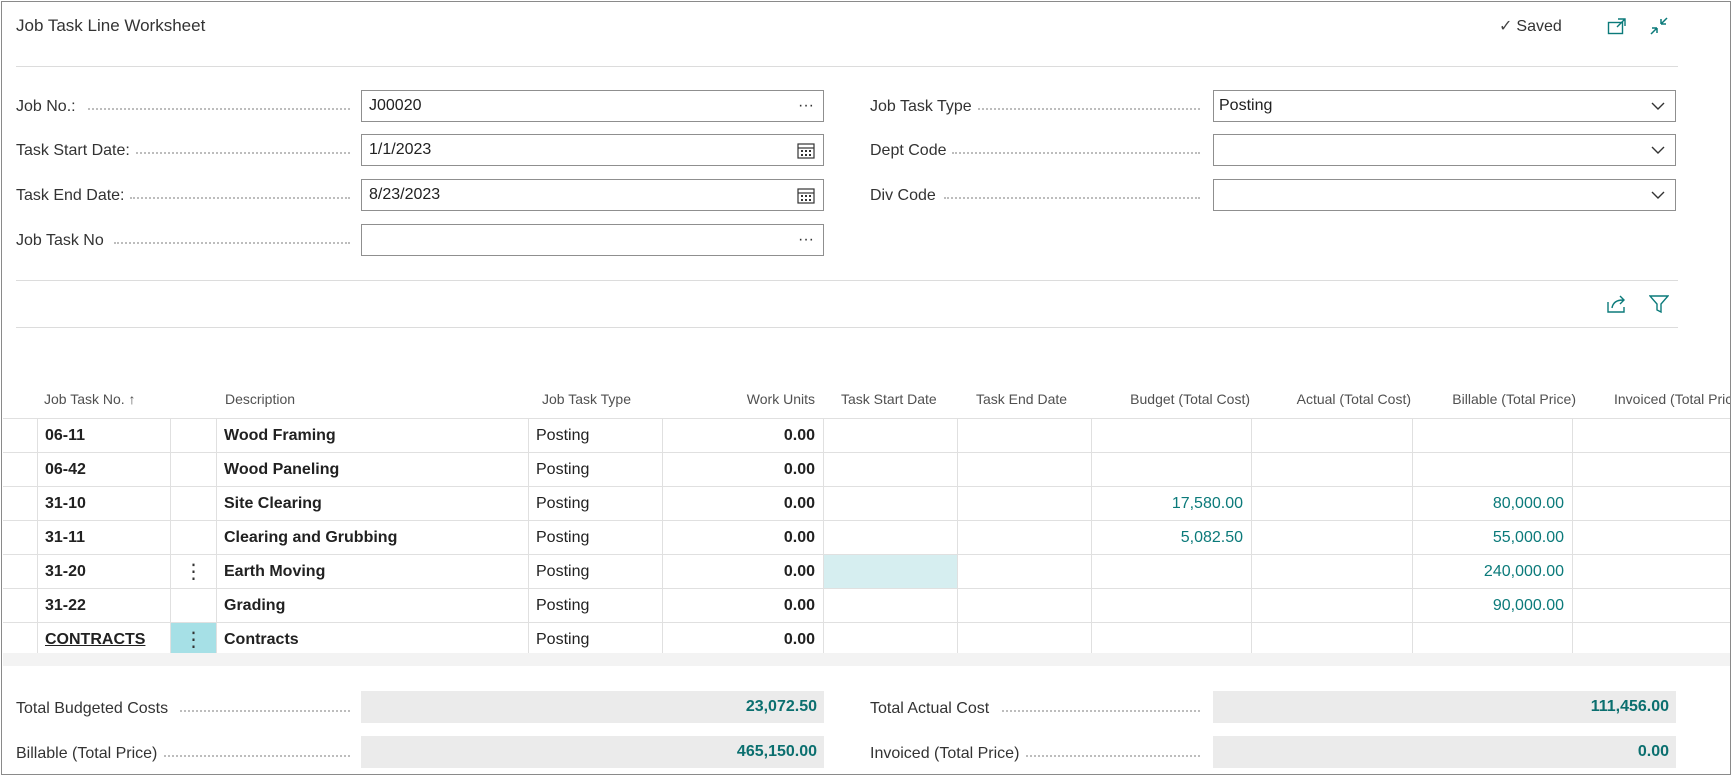 The height and width of the screenshot is (776, 1732). What do you see at coordinates (1659, 26) in the screenshot?
I see `collapse-icon` at bounding box center [1659, 26].